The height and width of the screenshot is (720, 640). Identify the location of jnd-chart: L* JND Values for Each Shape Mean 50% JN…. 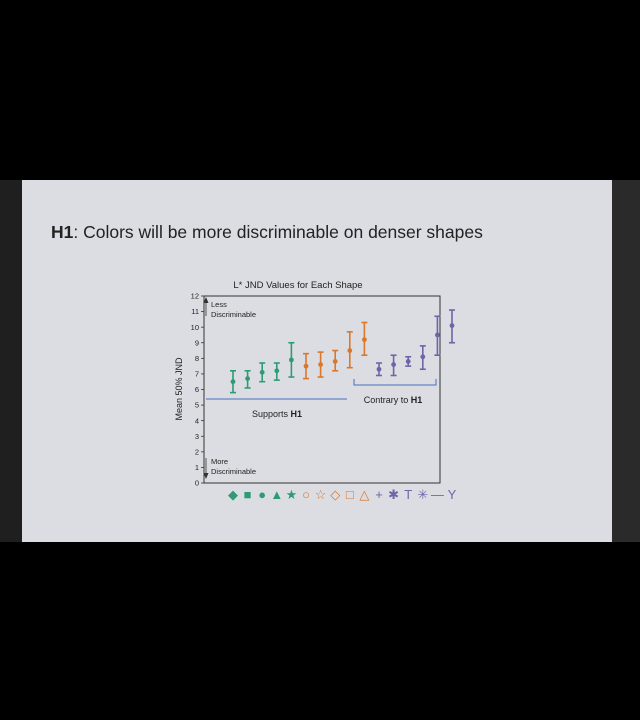
(315, 391).